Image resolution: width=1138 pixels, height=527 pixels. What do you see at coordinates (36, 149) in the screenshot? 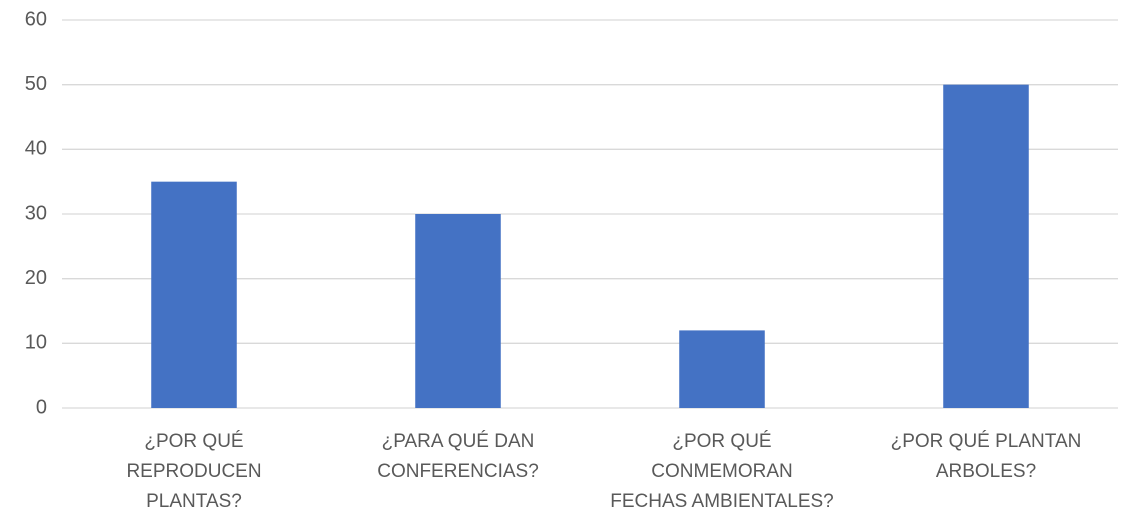
I see `y-tick-label: 40` at bounding box center [36, 149].